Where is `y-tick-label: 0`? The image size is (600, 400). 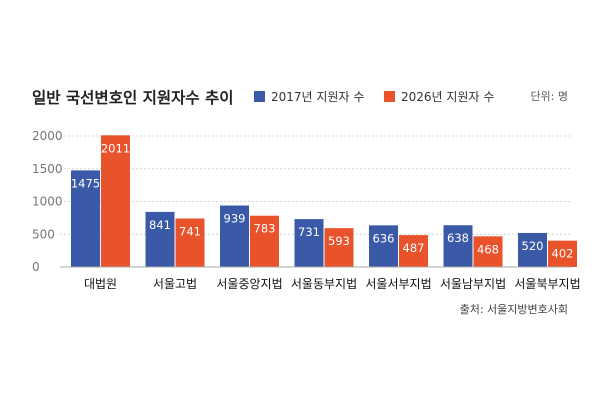
y-tick-label: 0 is located at coordinates (36, 267).